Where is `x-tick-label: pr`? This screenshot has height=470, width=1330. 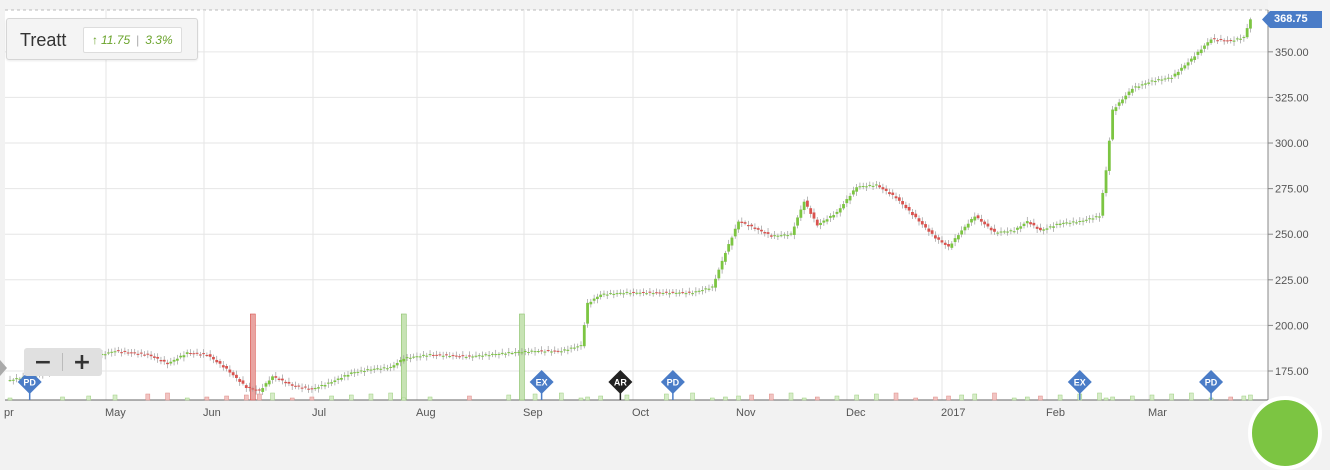
x-tick-label: pr is located at coordinates (9, 413).